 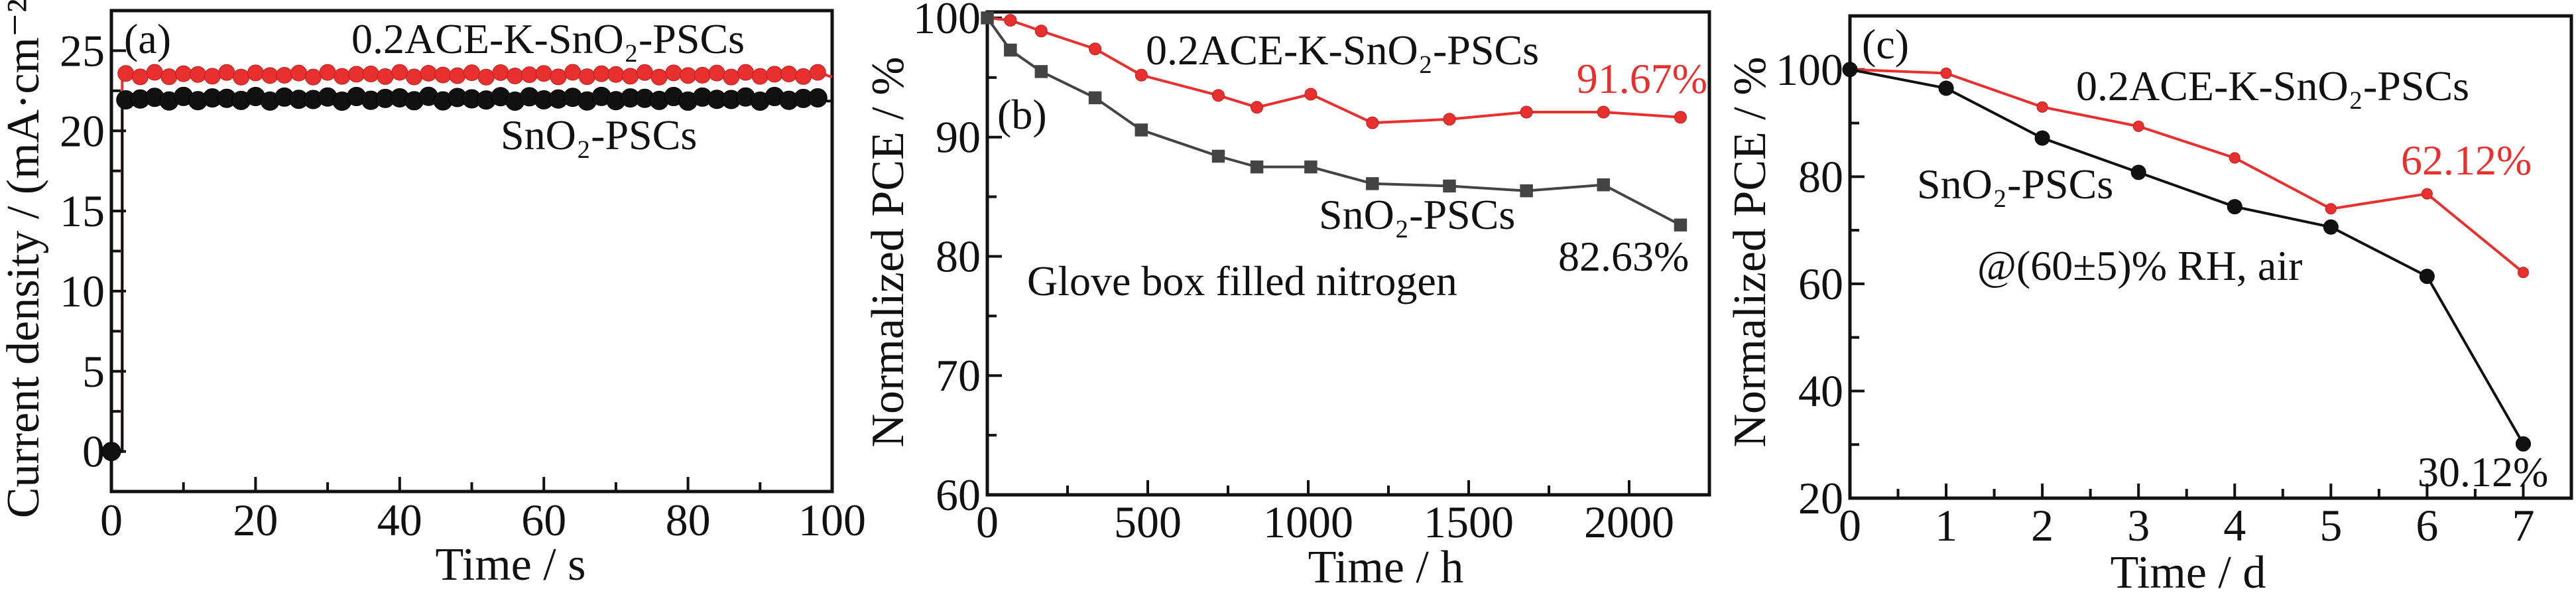 I want to click on panel-c-y-tick-label: 40, so click(x=1820, y=391).